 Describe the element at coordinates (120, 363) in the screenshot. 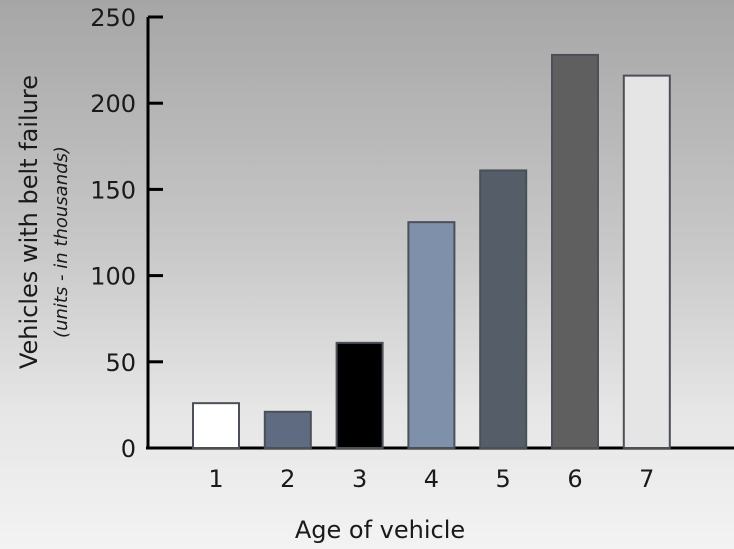

I see `y-tick-label: 50` at that location.